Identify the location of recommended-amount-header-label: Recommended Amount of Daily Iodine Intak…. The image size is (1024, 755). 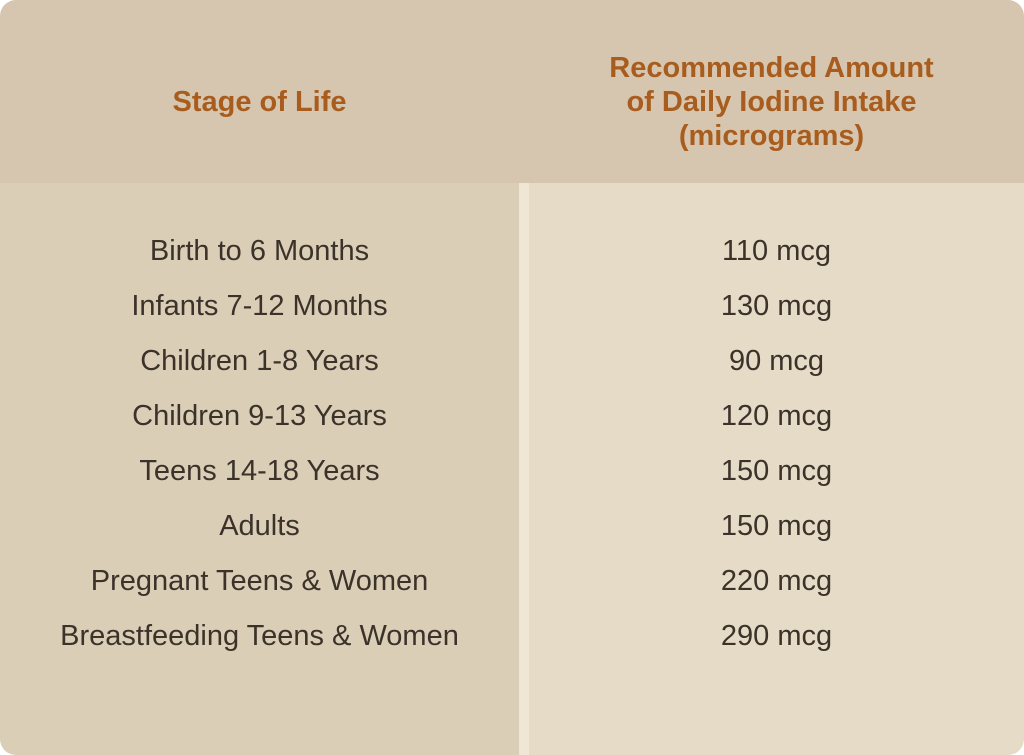
(771, 102).